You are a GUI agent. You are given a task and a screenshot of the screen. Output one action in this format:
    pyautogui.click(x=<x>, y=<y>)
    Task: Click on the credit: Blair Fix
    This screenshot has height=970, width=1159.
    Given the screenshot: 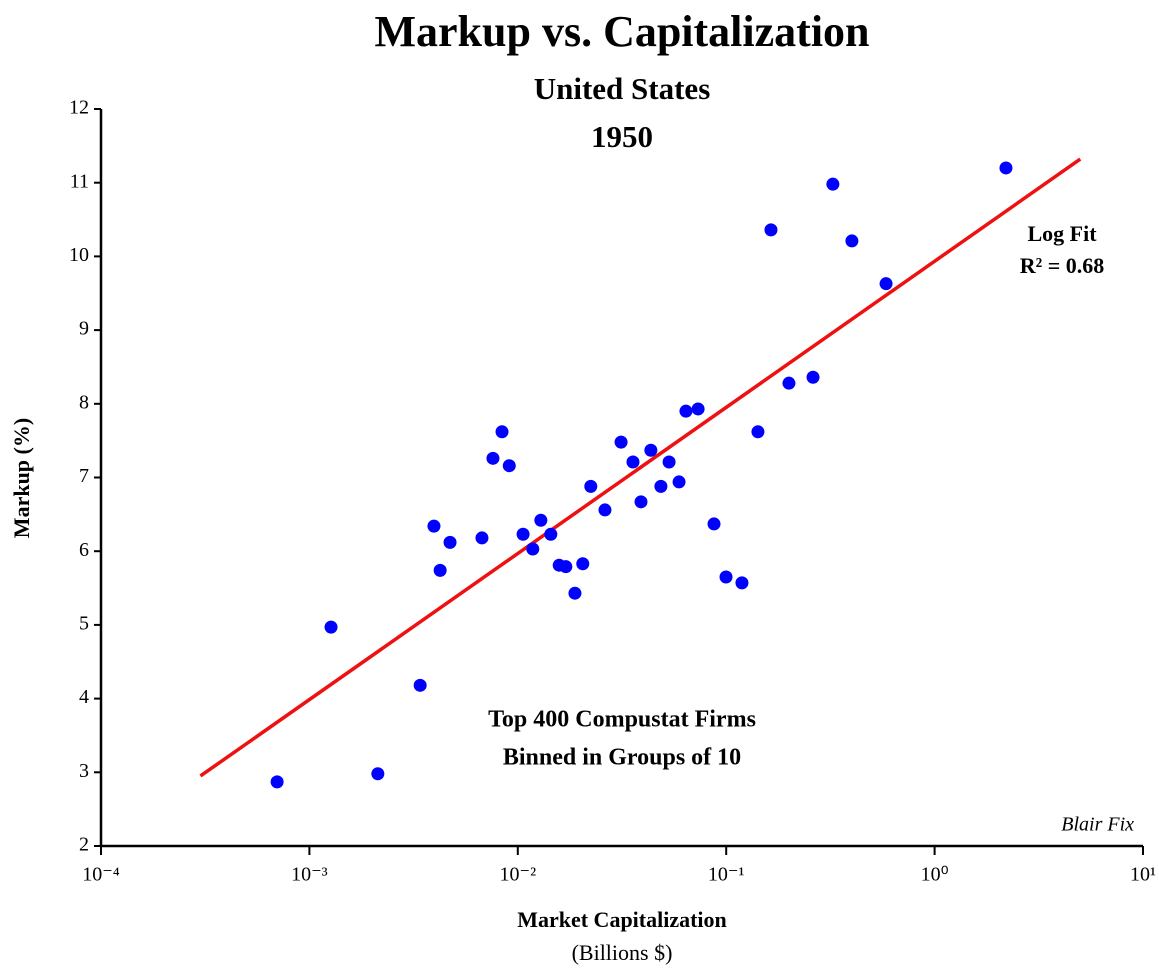 What is the action you would take?
    pyautogui.click(x=1097, y=825)
    